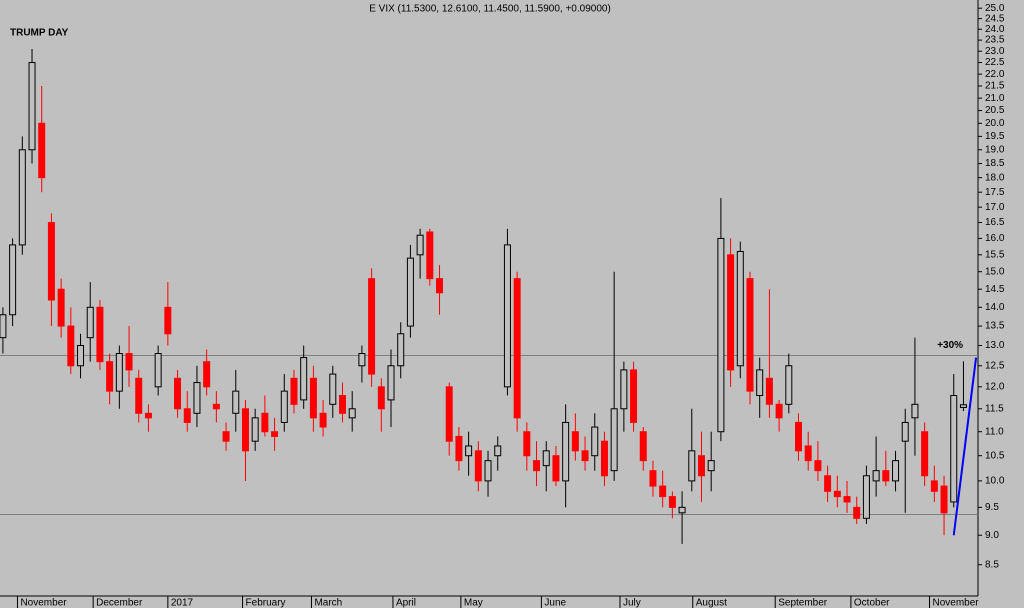 Image resolution: width=1024 pixels, height=608 pixels. I want to click on y-tick-label: 22.0, so click(995, 74).